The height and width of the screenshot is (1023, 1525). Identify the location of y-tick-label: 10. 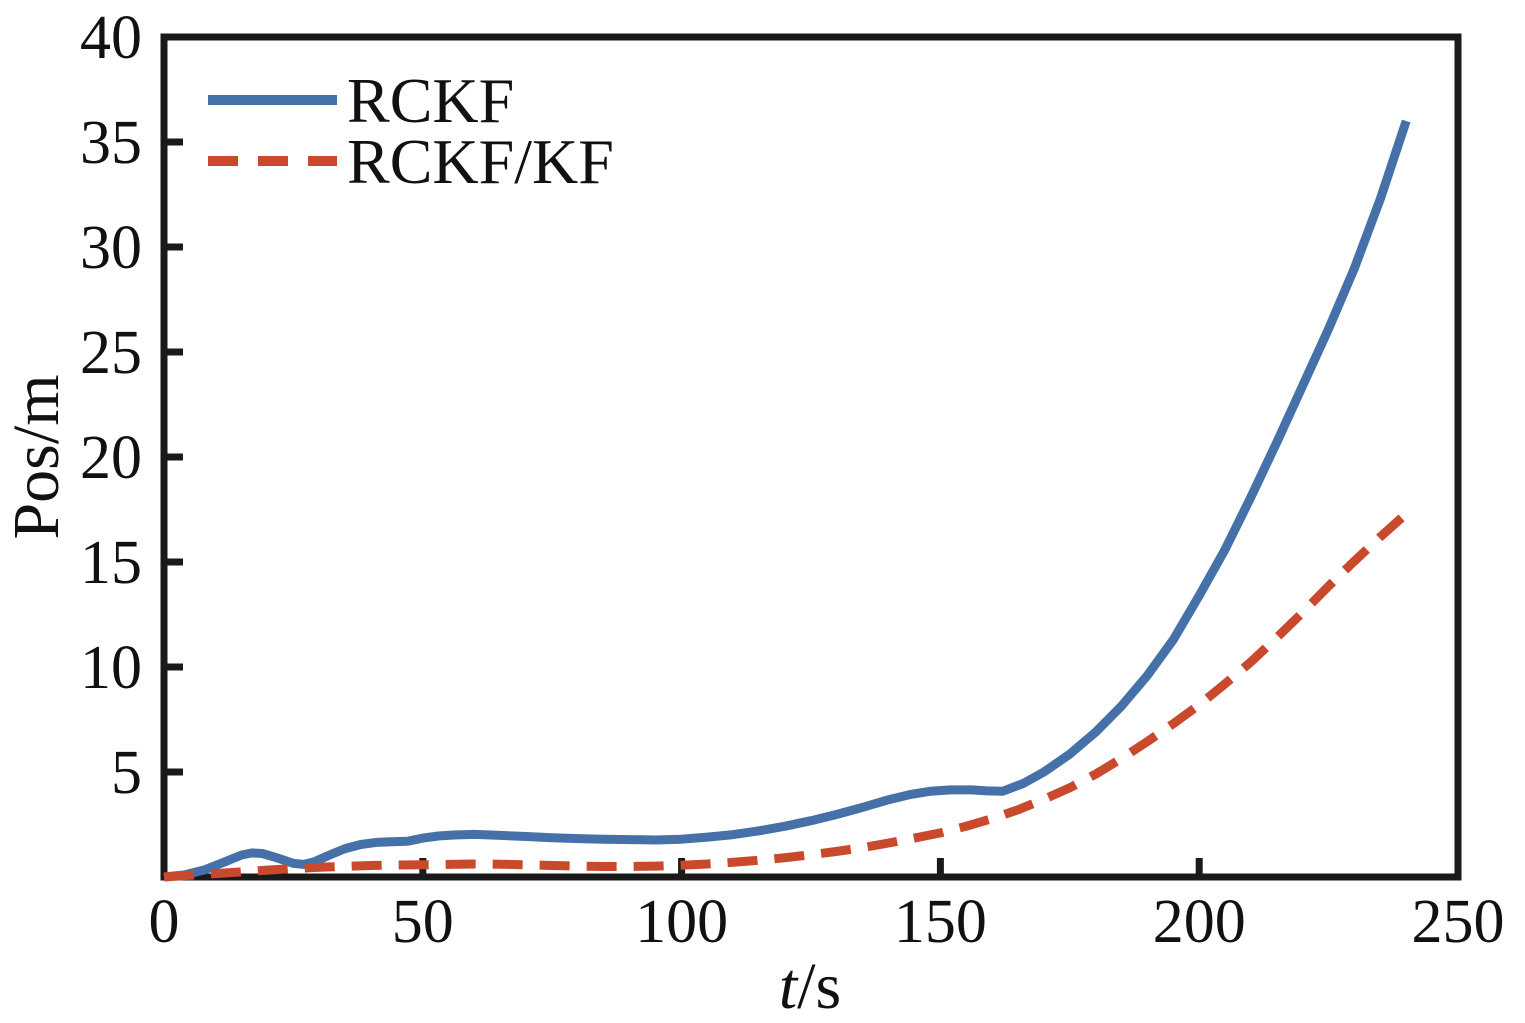
(111, 668).